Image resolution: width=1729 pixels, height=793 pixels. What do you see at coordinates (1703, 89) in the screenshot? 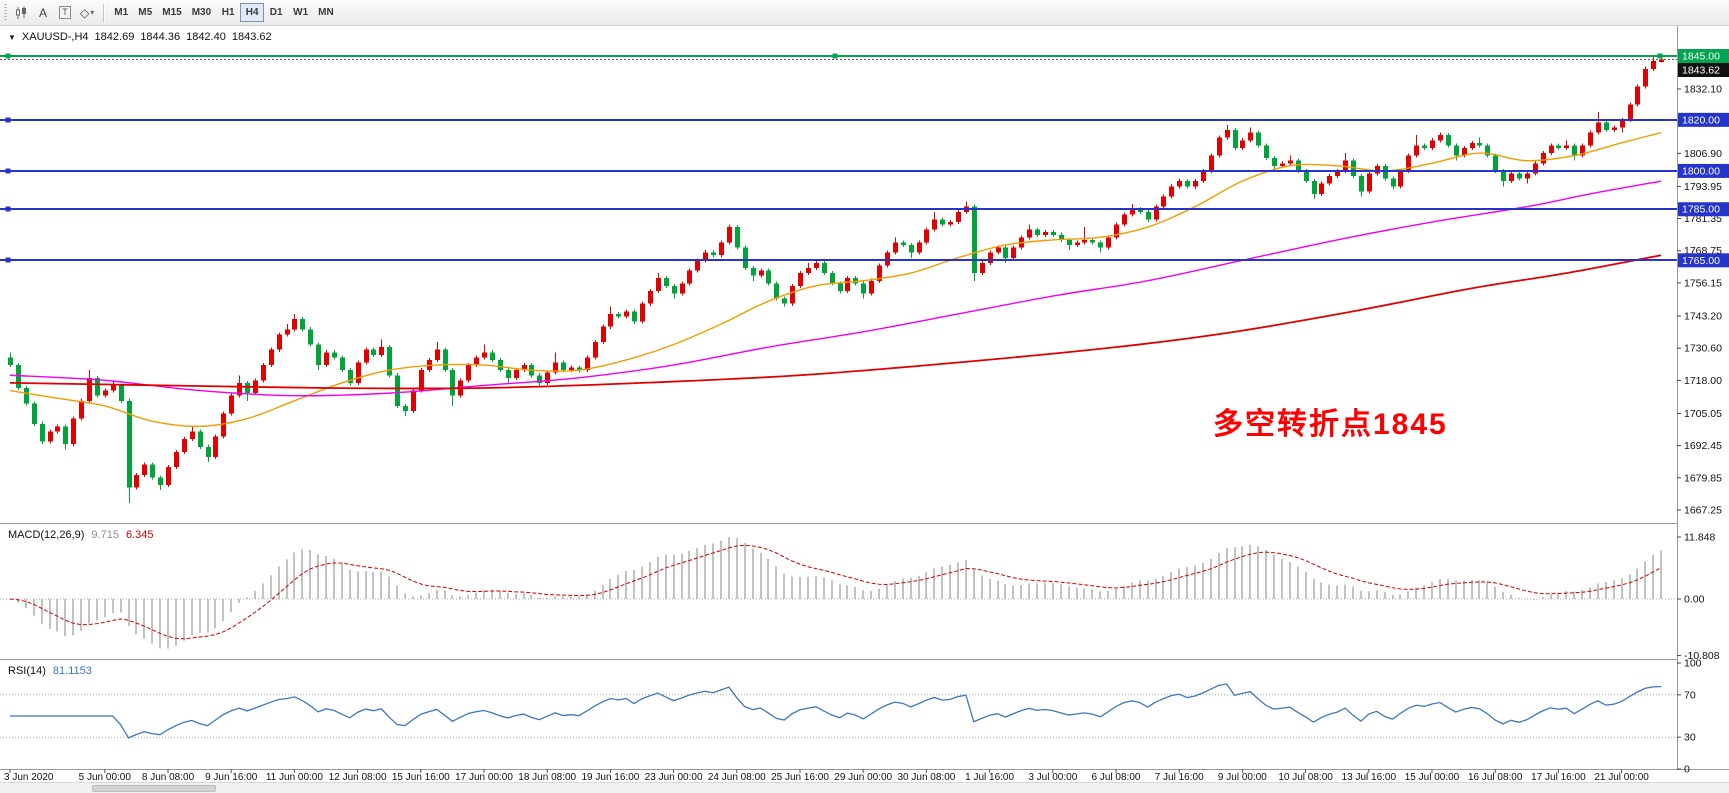
I see `price-tick-label: 1832.10` at bounding box center [1703, 89].